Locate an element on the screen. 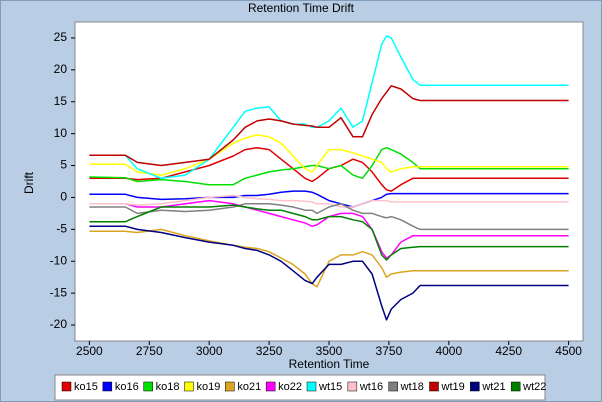 The height and width of the screenshot is (402, 602). x-tick-label: 4500 is located at coordinates (568, 351).